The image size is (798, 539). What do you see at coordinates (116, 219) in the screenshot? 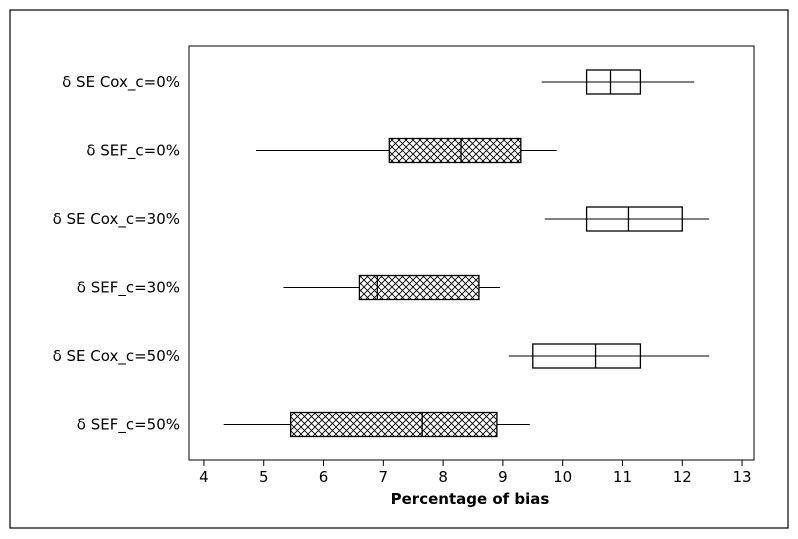
I see `category-label: δ SE Cox_c=30%` at bounding box center [116, 219].